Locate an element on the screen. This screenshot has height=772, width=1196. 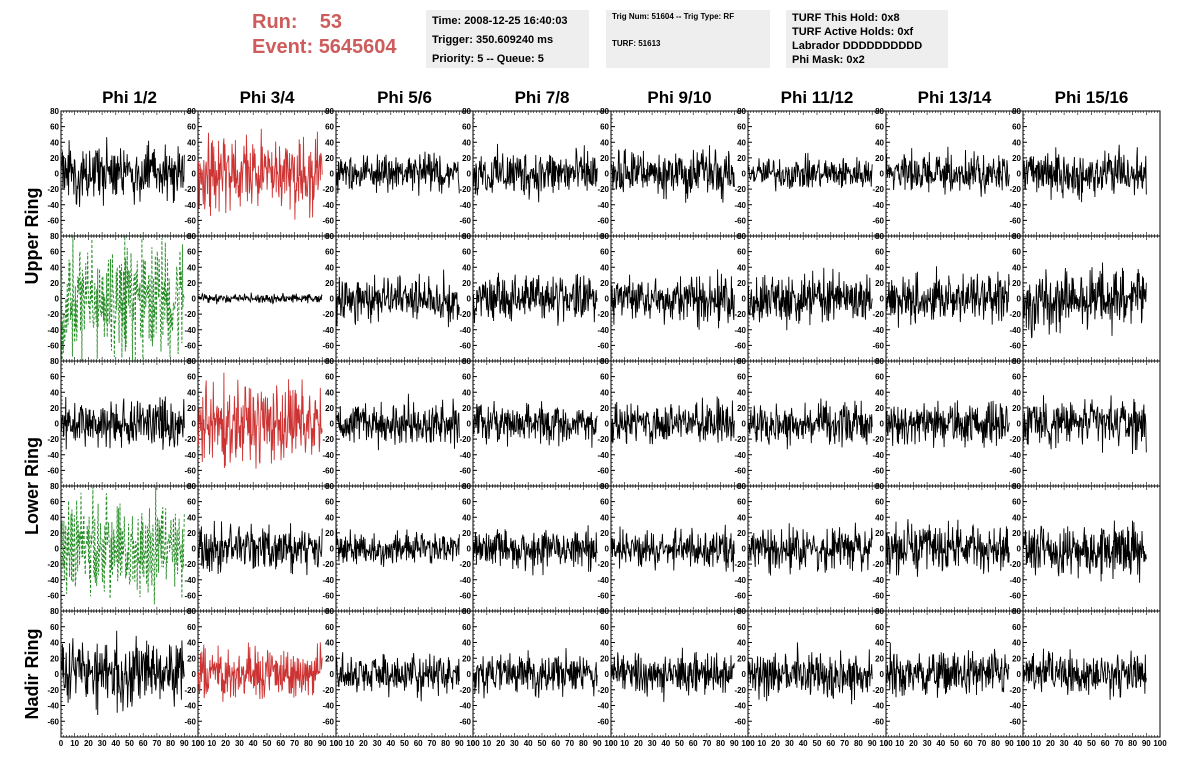
phi-label-3: Phi 5/6 is located at coordinates (404, 97).